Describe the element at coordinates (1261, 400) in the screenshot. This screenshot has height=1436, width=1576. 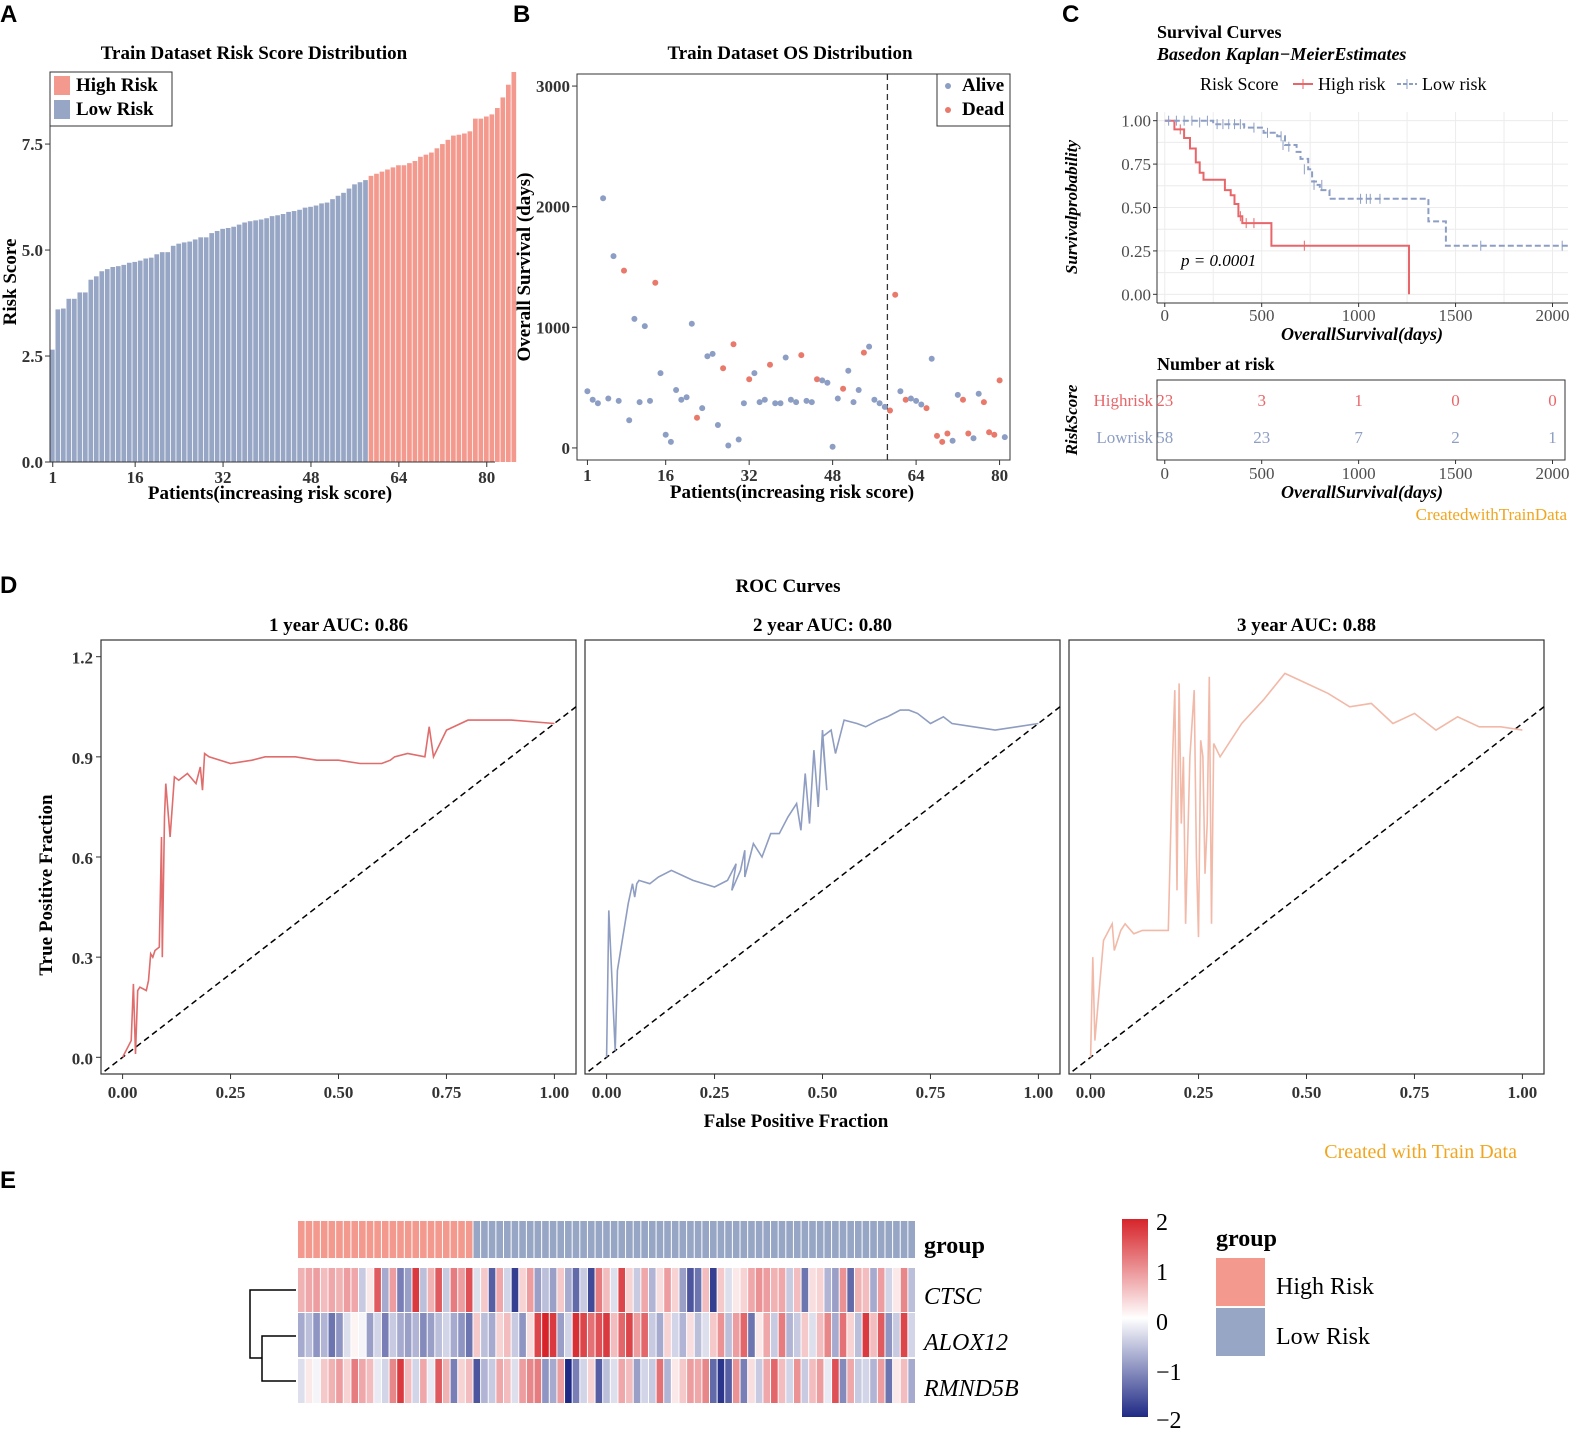
I see `risk-count: 3` at that location.